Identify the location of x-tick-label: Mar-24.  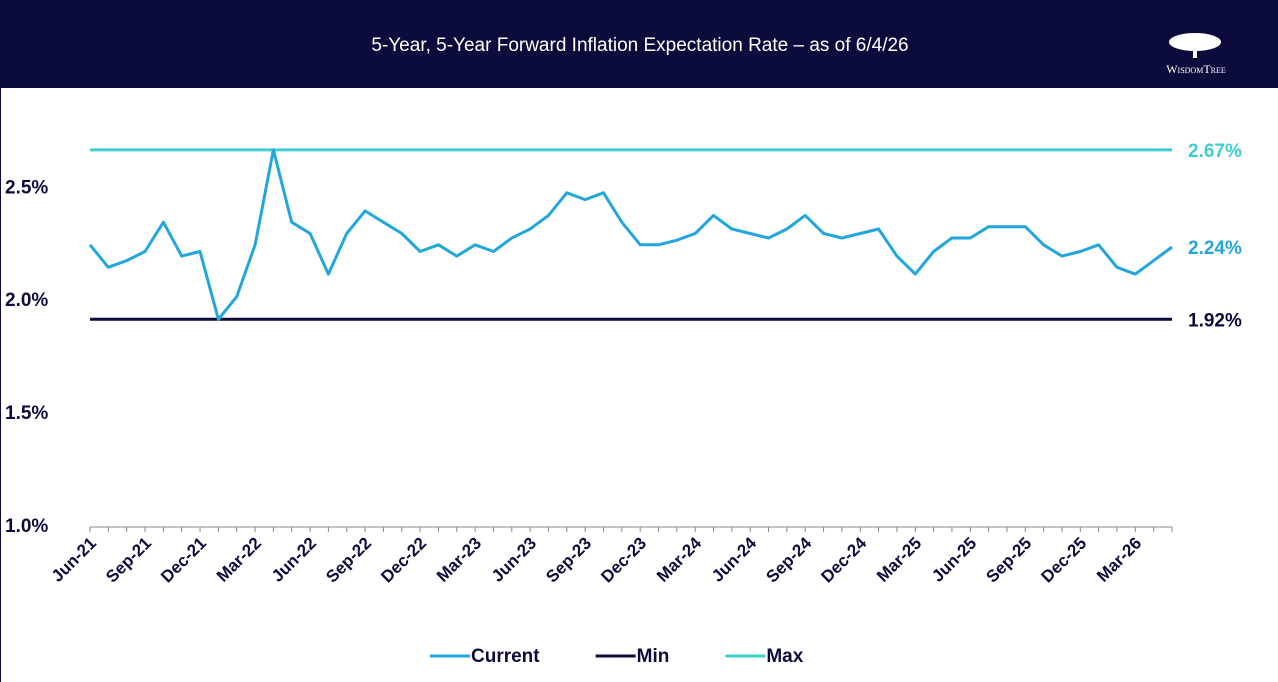
(679, 559).